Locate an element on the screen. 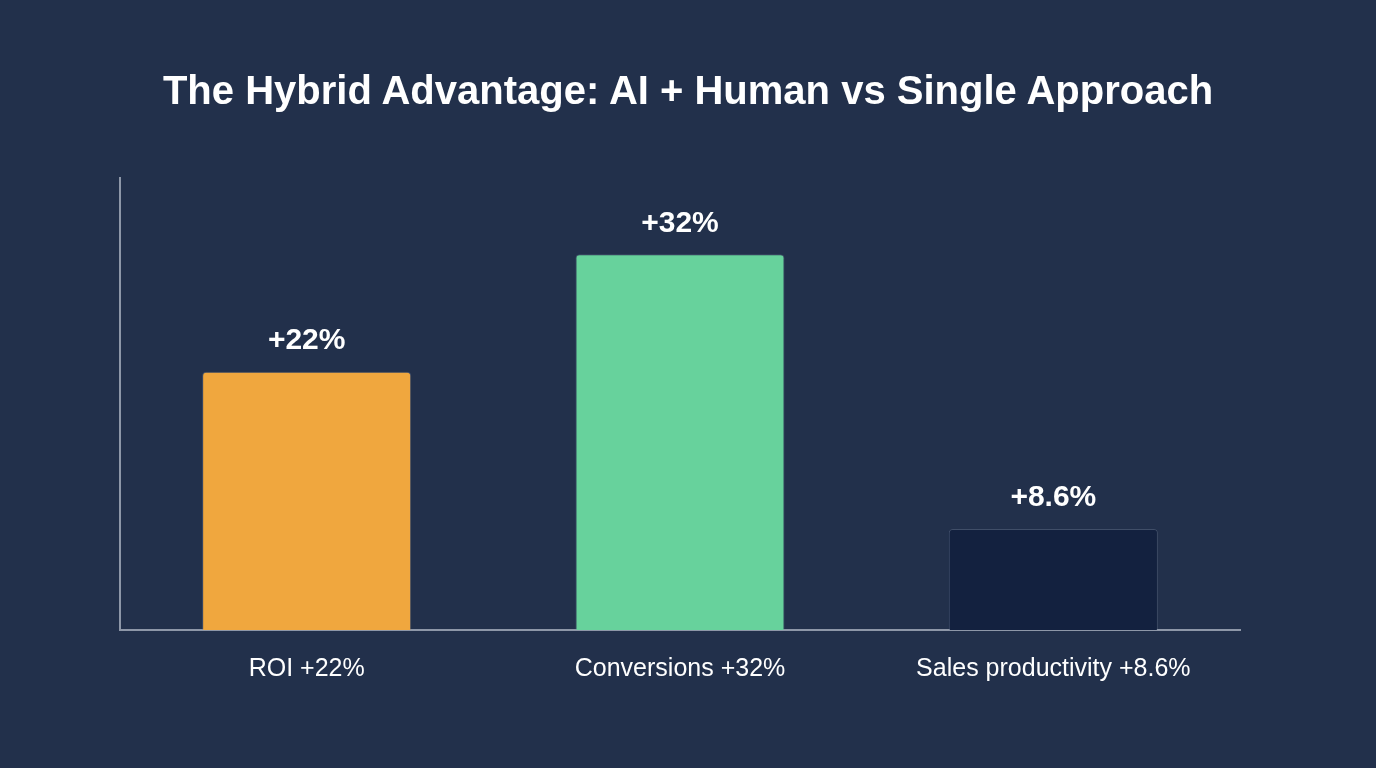 The height and width of the screenshot is (768, 1376). data-label: +22% is located at coordinates (306, 338).